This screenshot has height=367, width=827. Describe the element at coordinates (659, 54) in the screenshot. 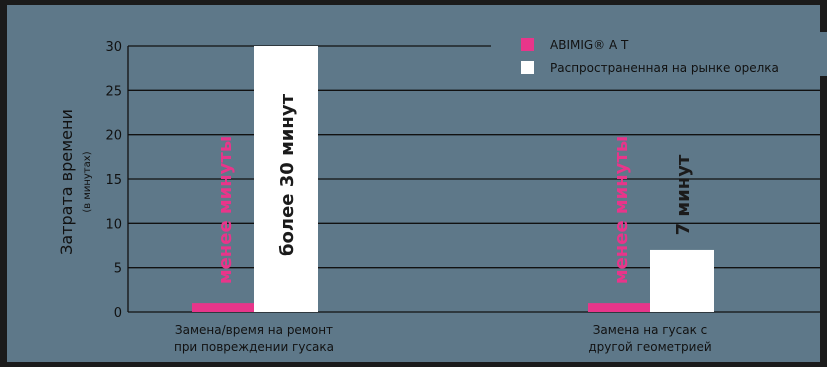

I see `legend-background` at that location.